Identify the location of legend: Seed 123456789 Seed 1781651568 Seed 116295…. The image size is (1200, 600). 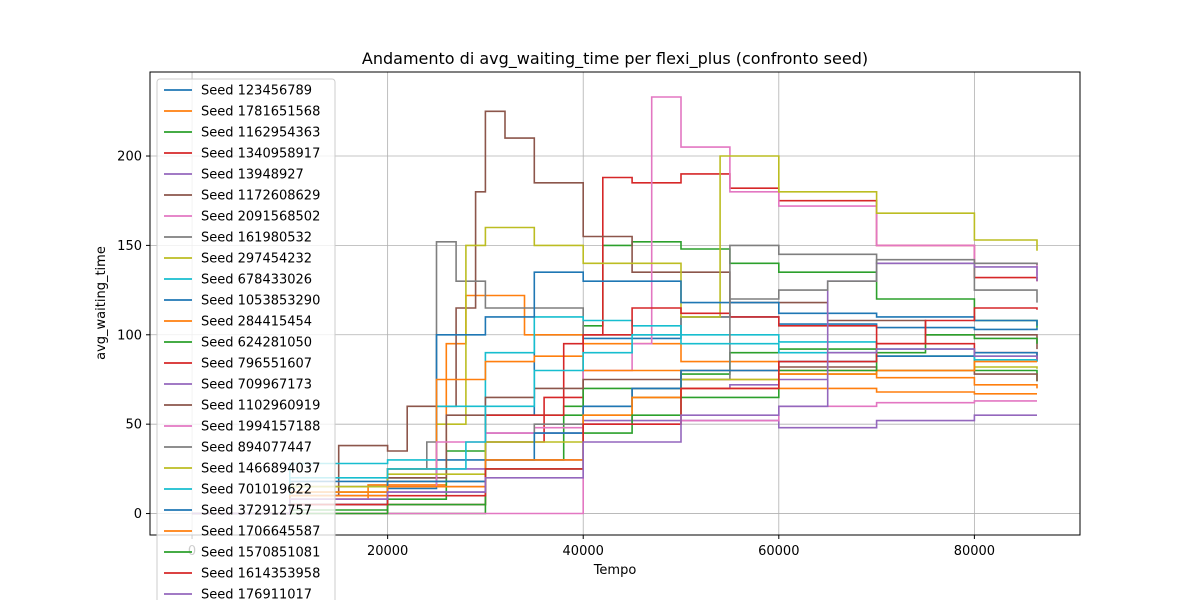
(246, 339).